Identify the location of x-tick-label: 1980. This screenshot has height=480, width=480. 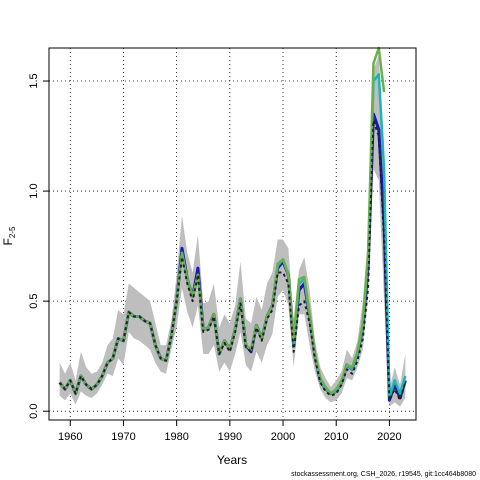
(176, 437).